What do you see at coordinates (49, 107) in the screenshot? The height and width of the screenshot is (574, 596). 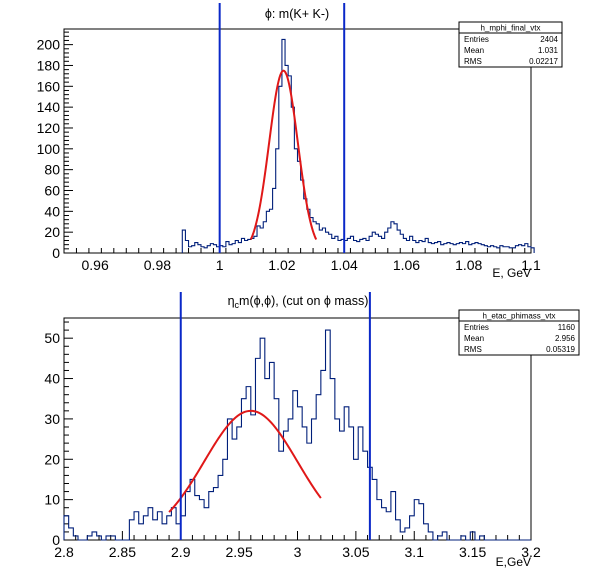 I see `y-tick-label: 140` at bounding box center [49, 107].